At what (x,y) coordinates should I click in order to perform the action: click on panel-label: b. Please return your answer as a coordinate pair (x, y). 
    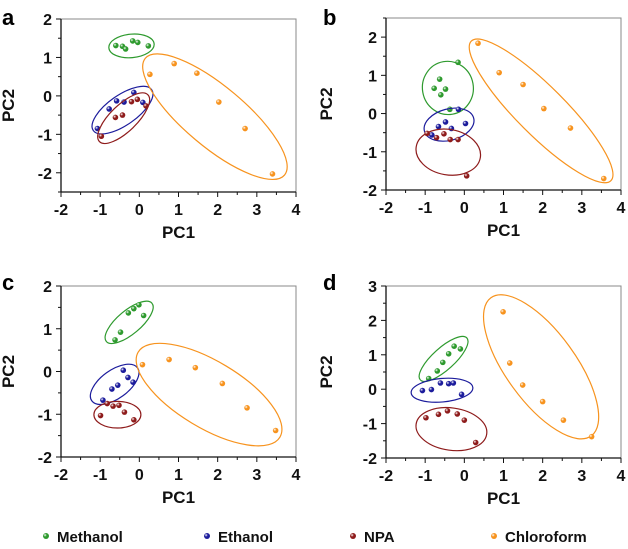
    Looking at the image, I should click on (329, 17).